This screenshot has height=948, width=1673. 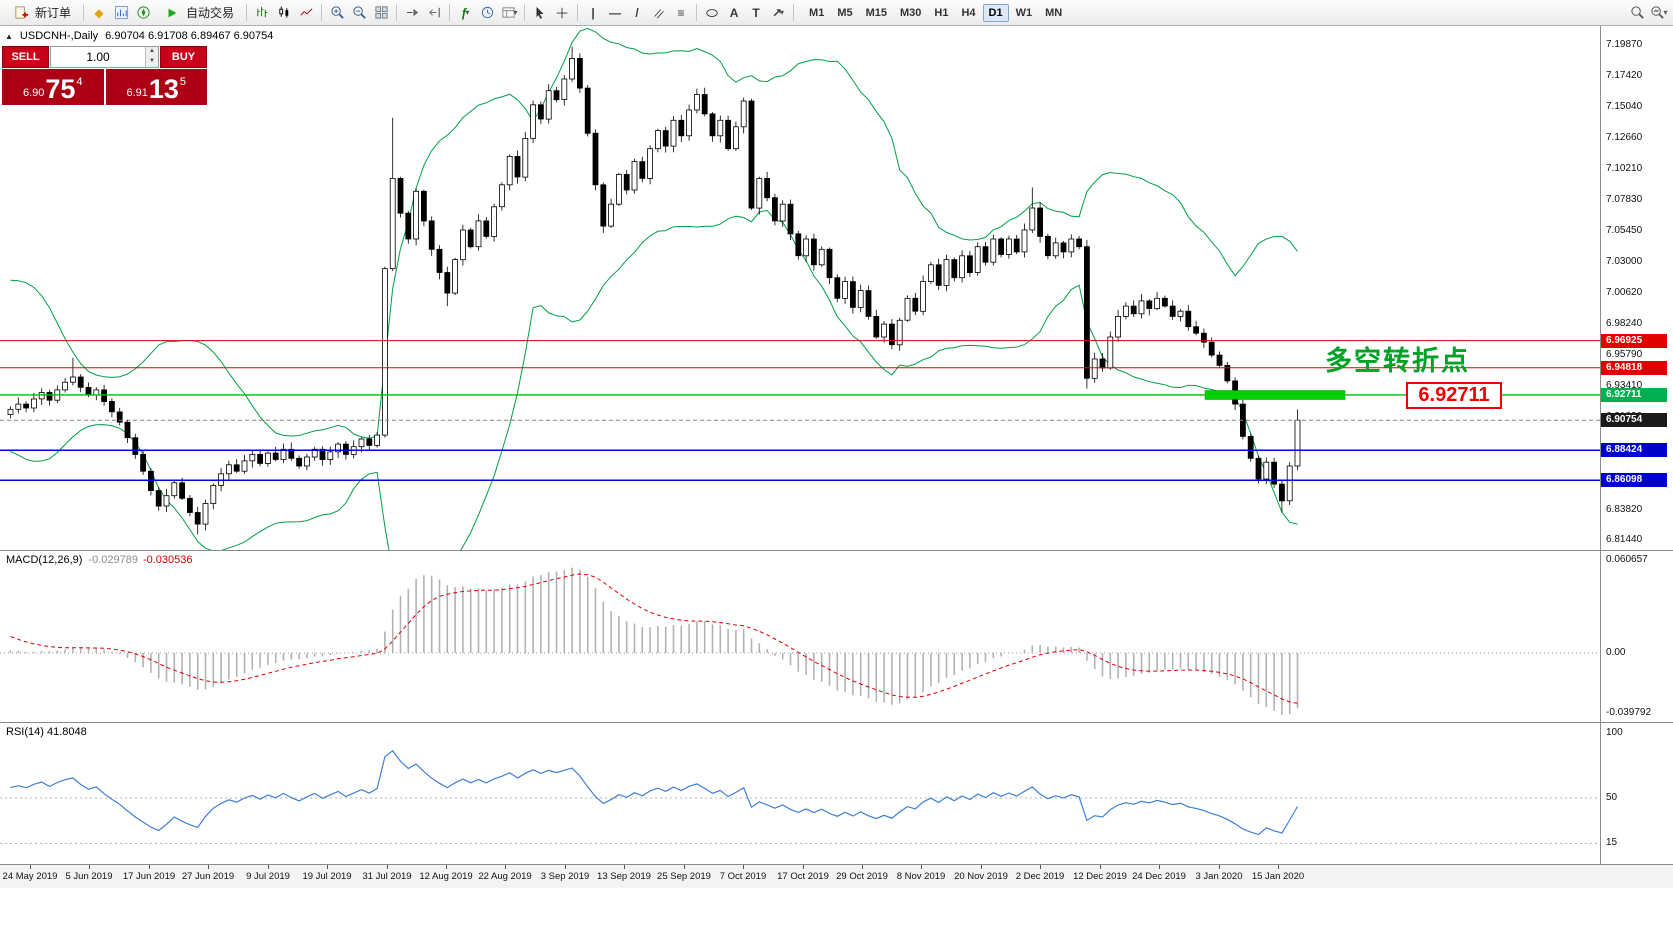 What do you see at coordinates (800, 793) in the screenshot?
I see `rsi-canvas` at bounding box center [800, 793].